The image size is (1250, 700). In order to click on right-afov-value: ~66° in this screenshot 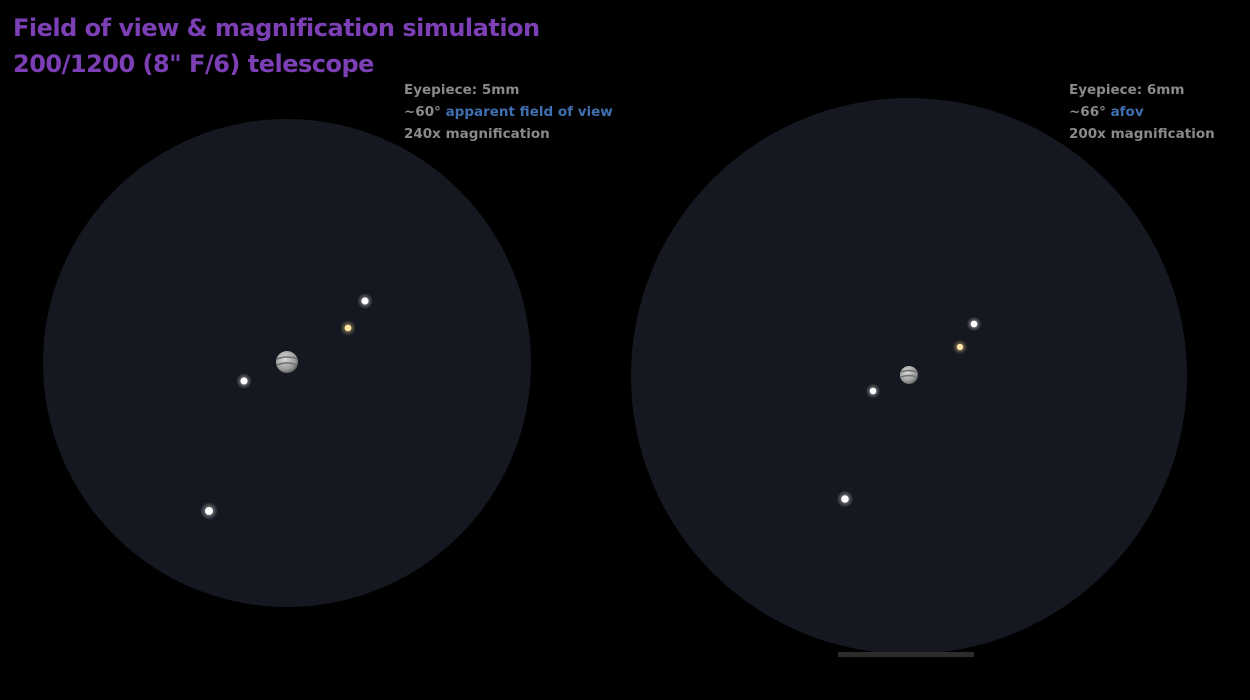, I will do `click(1087, 112)`.